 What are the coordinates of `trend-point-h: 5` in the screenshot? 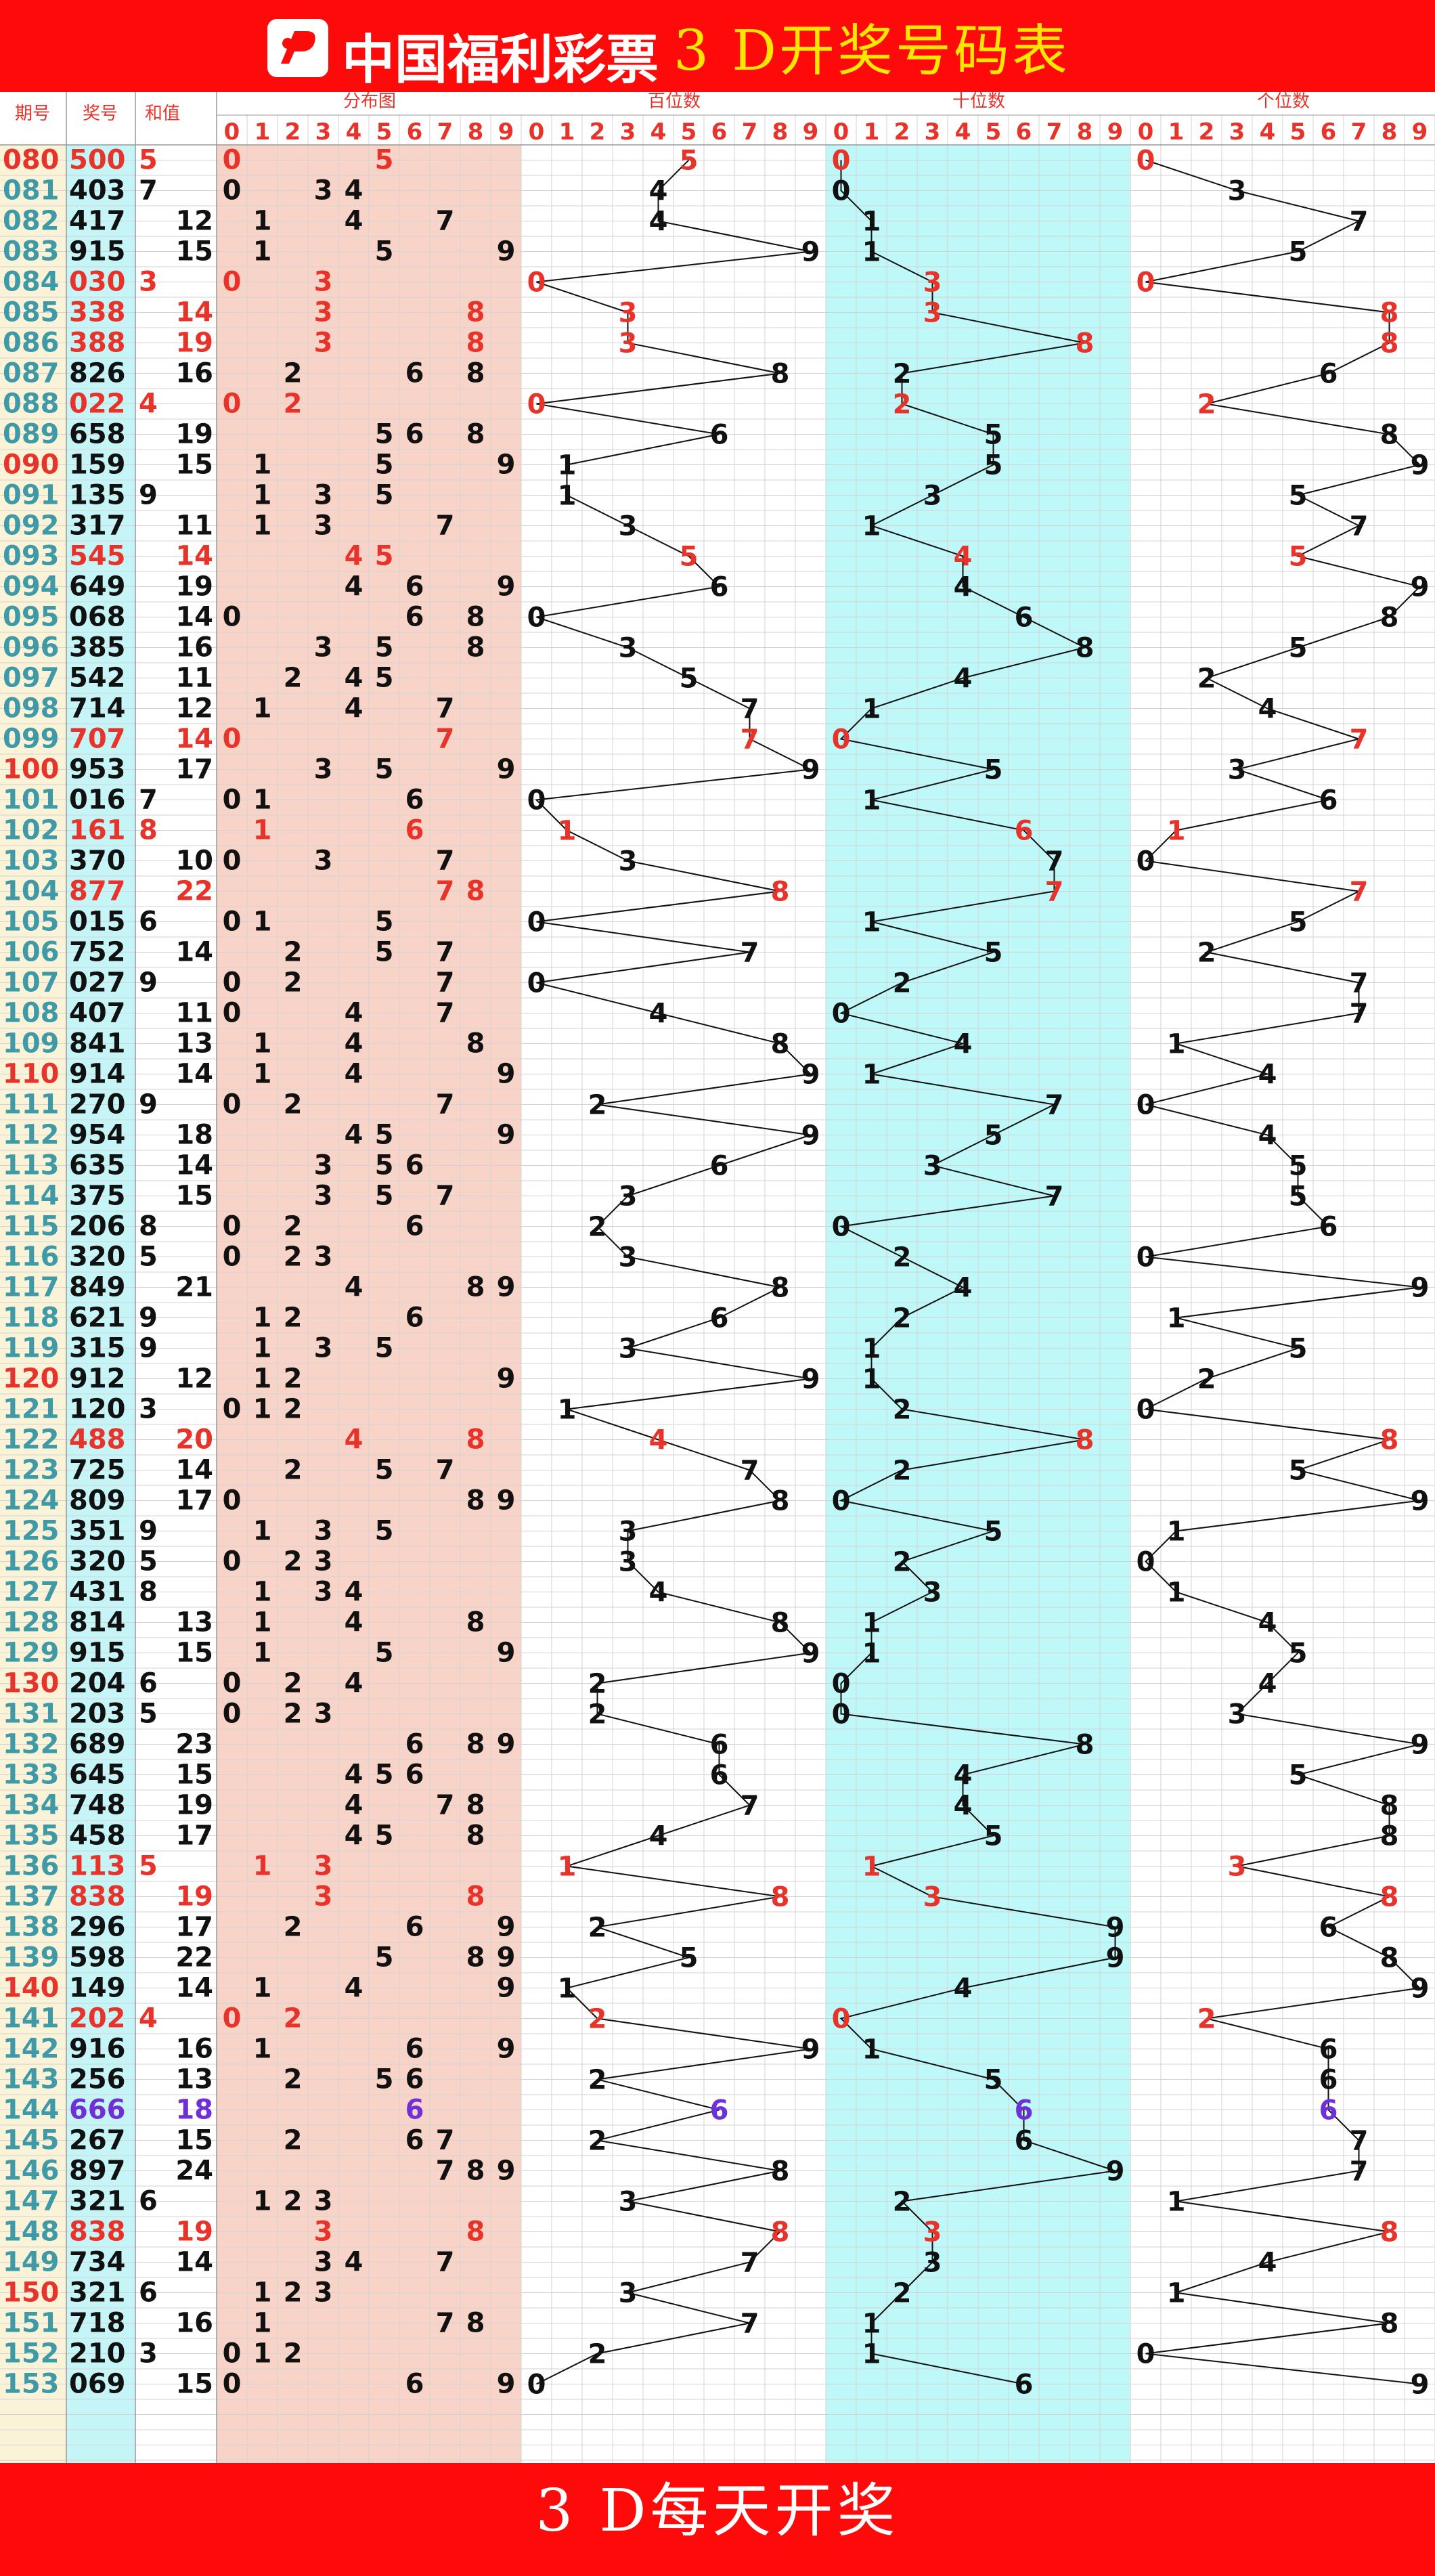 It's located at (690, 557).